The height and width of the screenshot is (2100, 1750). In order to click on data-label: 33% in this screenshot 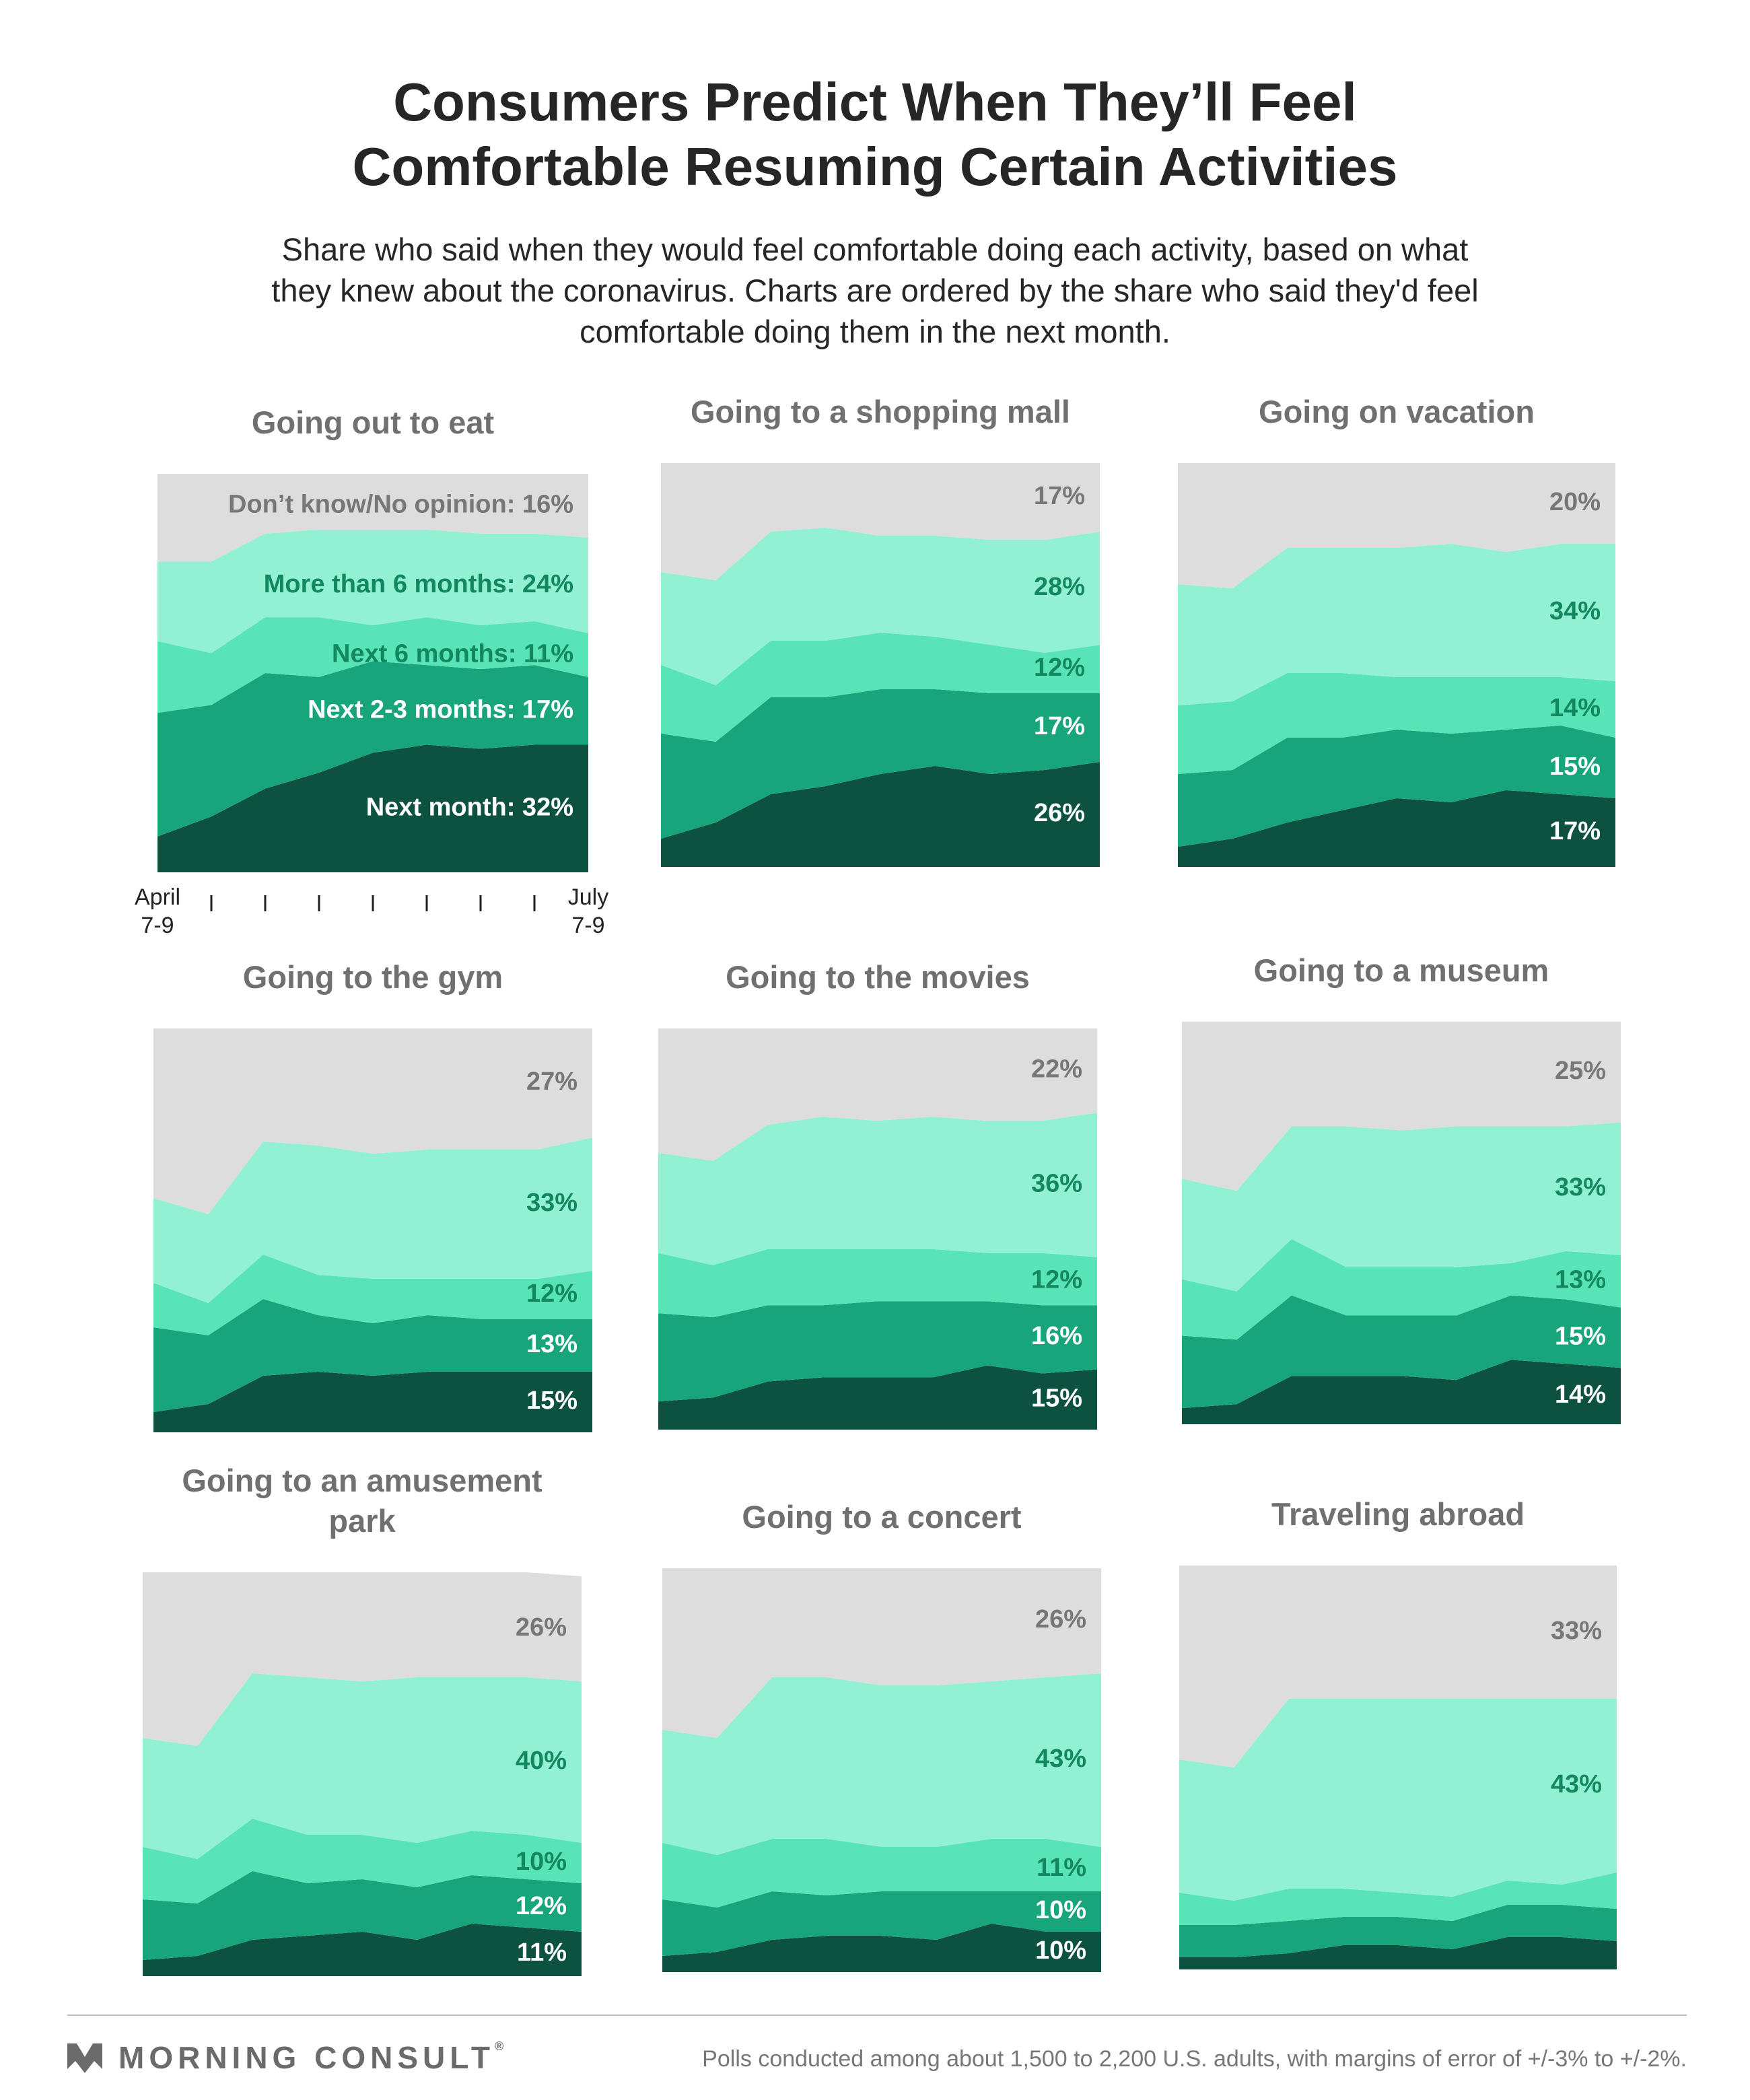, I will do `click(1581, 1187)`.